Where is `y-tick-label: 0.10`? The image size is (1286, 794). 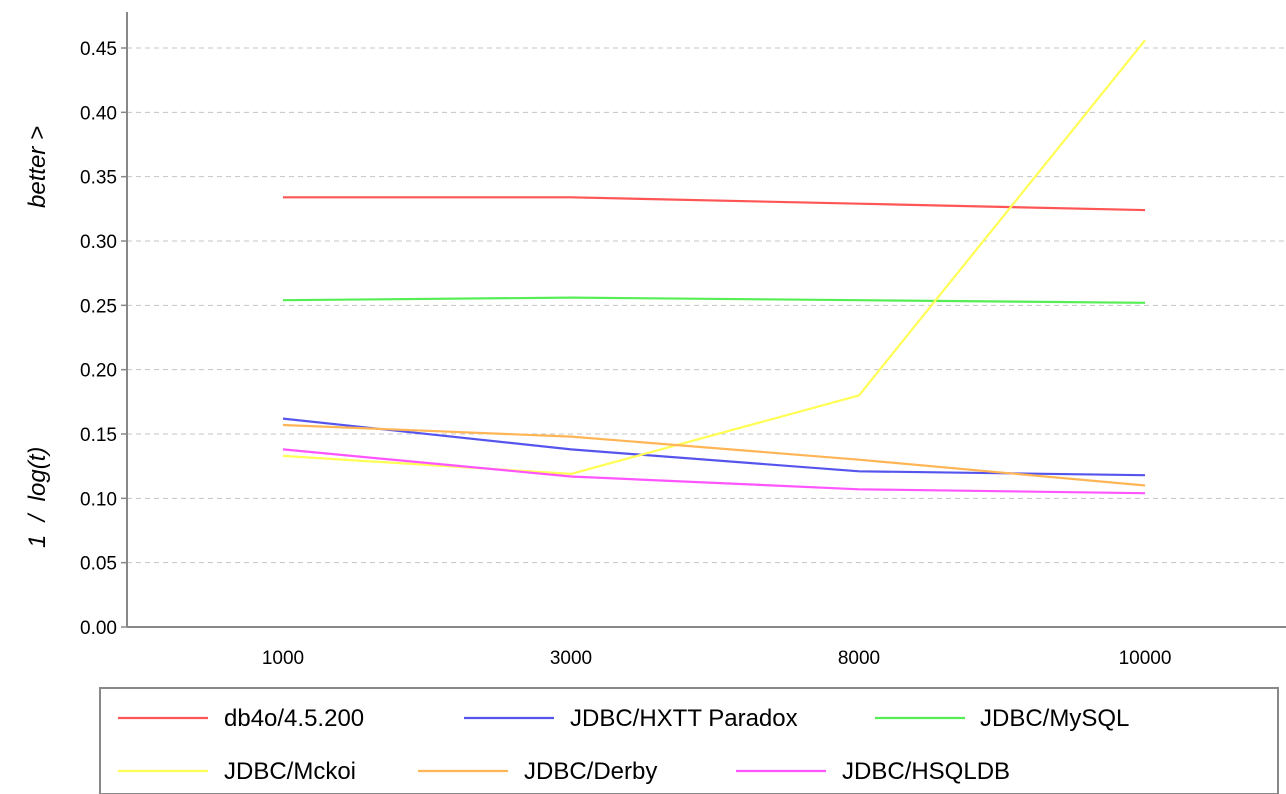 y-tick-label: 0.10 is located at coordinates (98, 499).